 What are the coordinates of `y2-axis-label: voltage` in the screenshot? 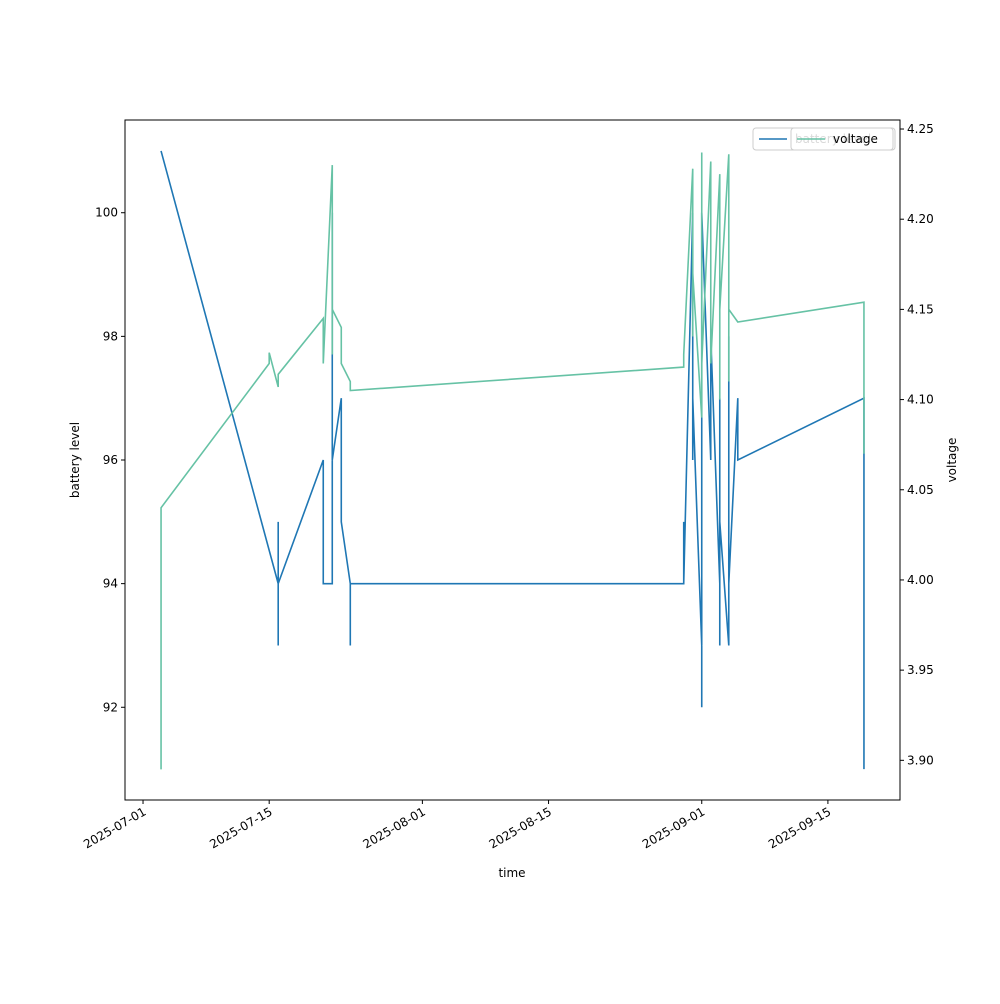 It's located at (952, 460).